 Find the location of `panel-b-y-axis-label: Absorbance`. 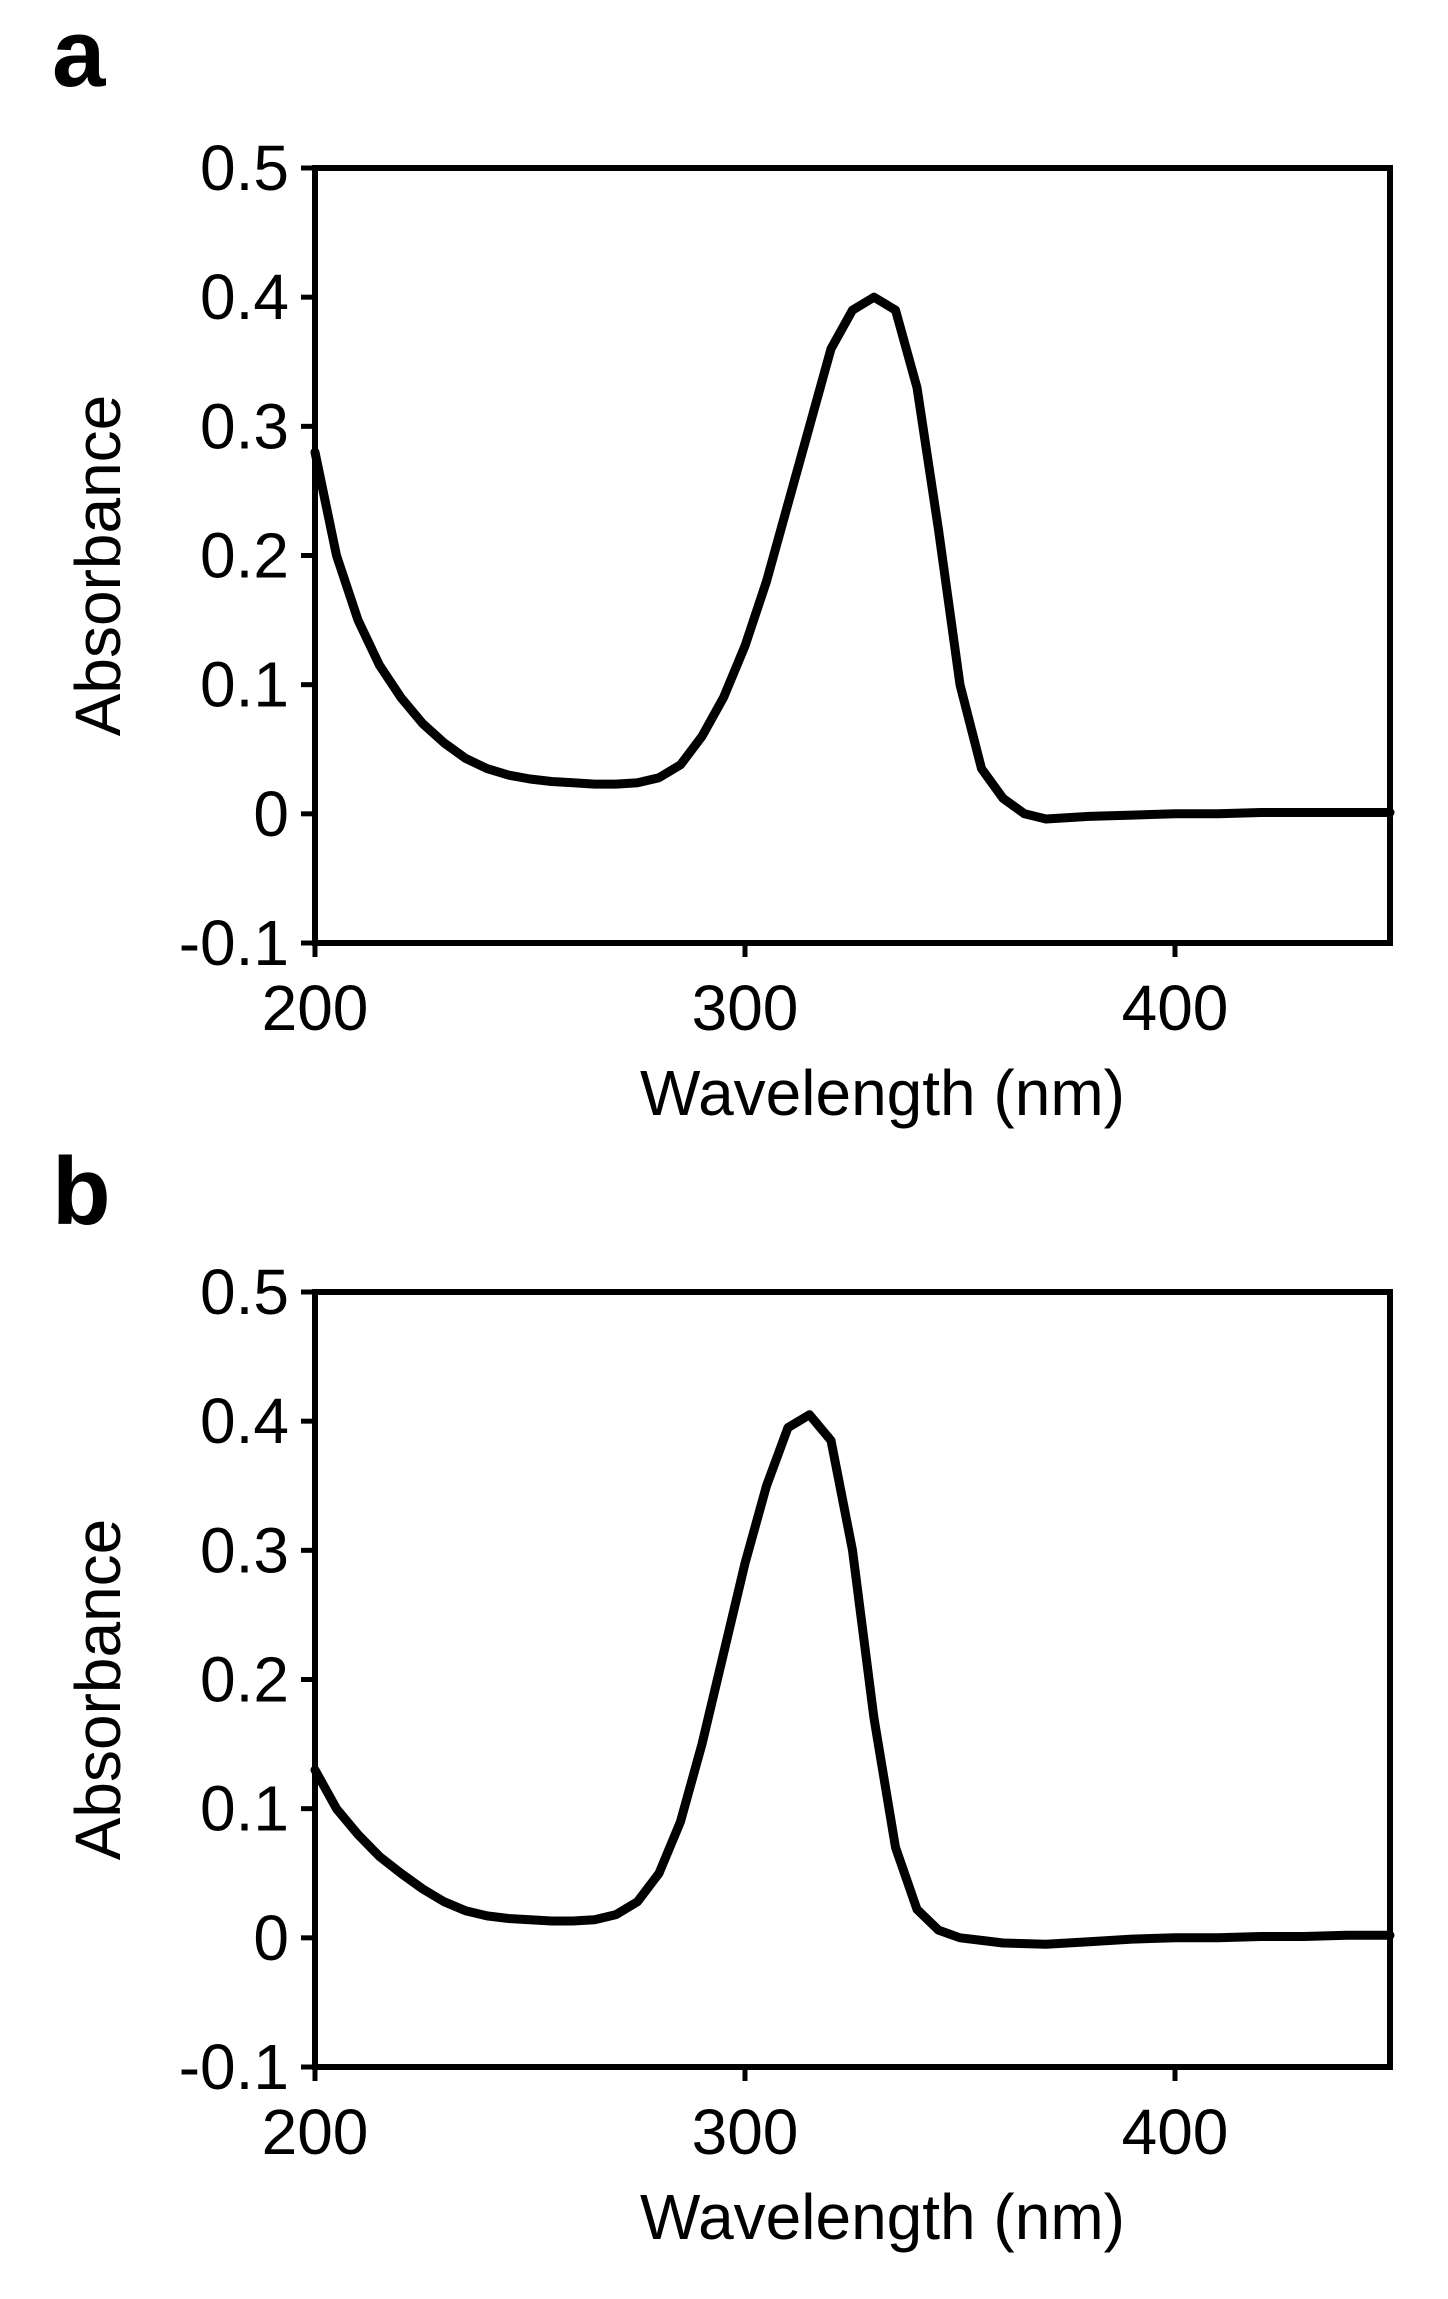

panel-b-y-axis-label: Absorbance is located at coordinates (98, 1690).